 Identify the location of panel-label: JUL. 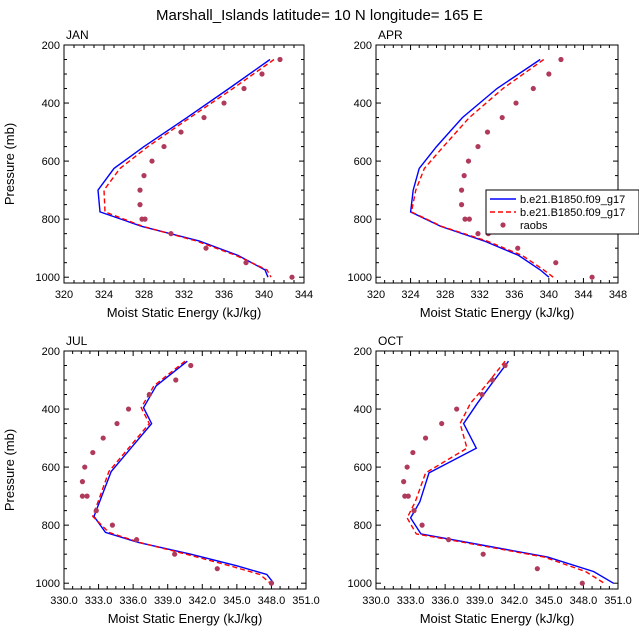
(77, 341).